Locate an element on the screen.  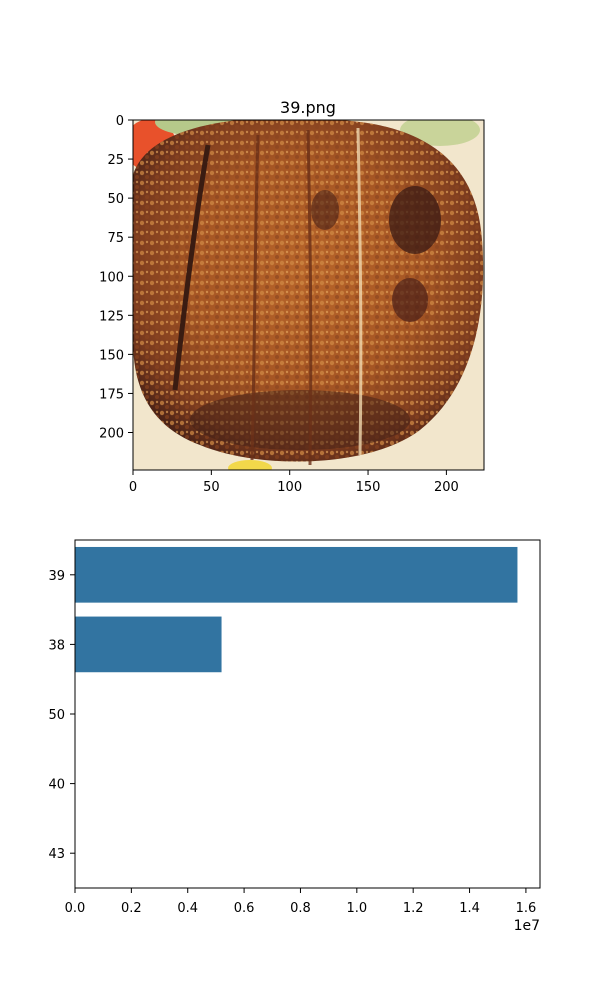
bar-y-ticks: 39 38 50 40 43 is located at coordinates (61, 715).